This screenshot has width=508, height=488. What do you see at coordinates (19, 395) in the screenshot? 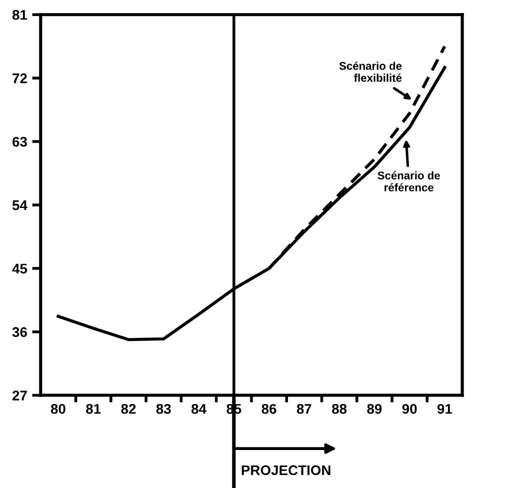
I see `y-tick-label: 27` at bounding box center [19, 395].